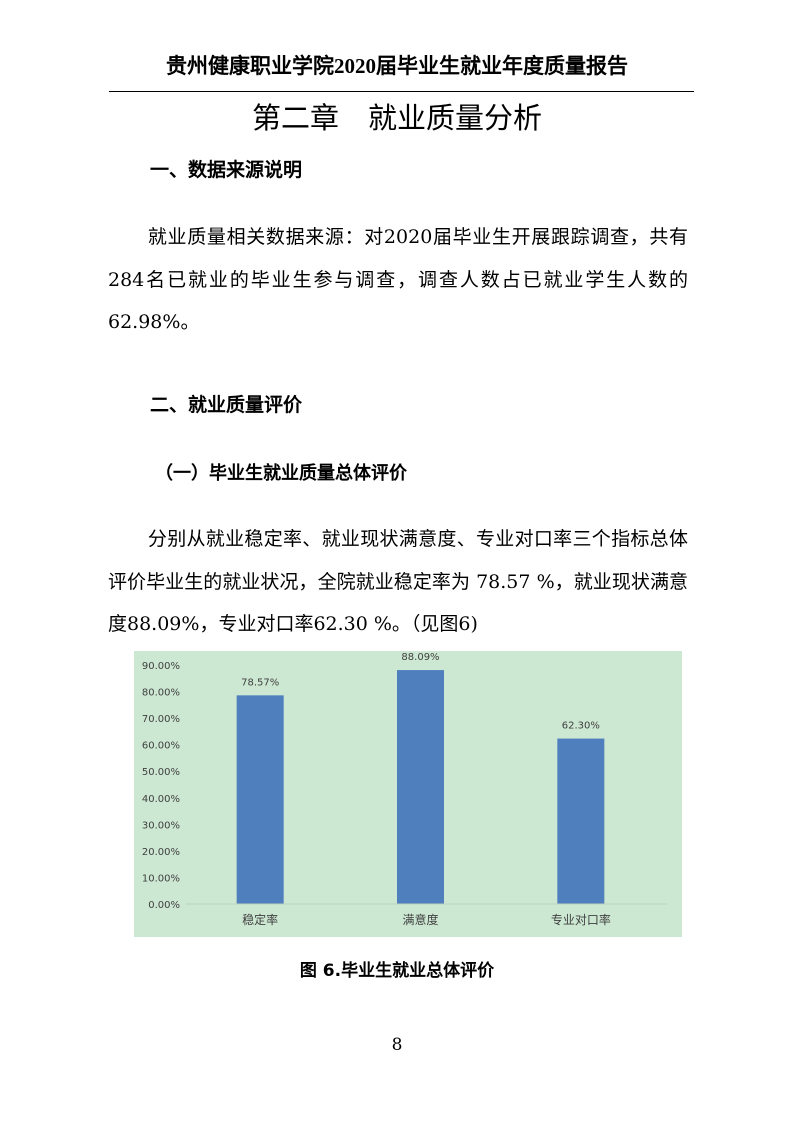 This screenshot has height=1122, width=794. What do you see at coordinates (164, 905) in the screenshot?
I see `y-tick-label: 0.00%` at bounding box center [164, 905].